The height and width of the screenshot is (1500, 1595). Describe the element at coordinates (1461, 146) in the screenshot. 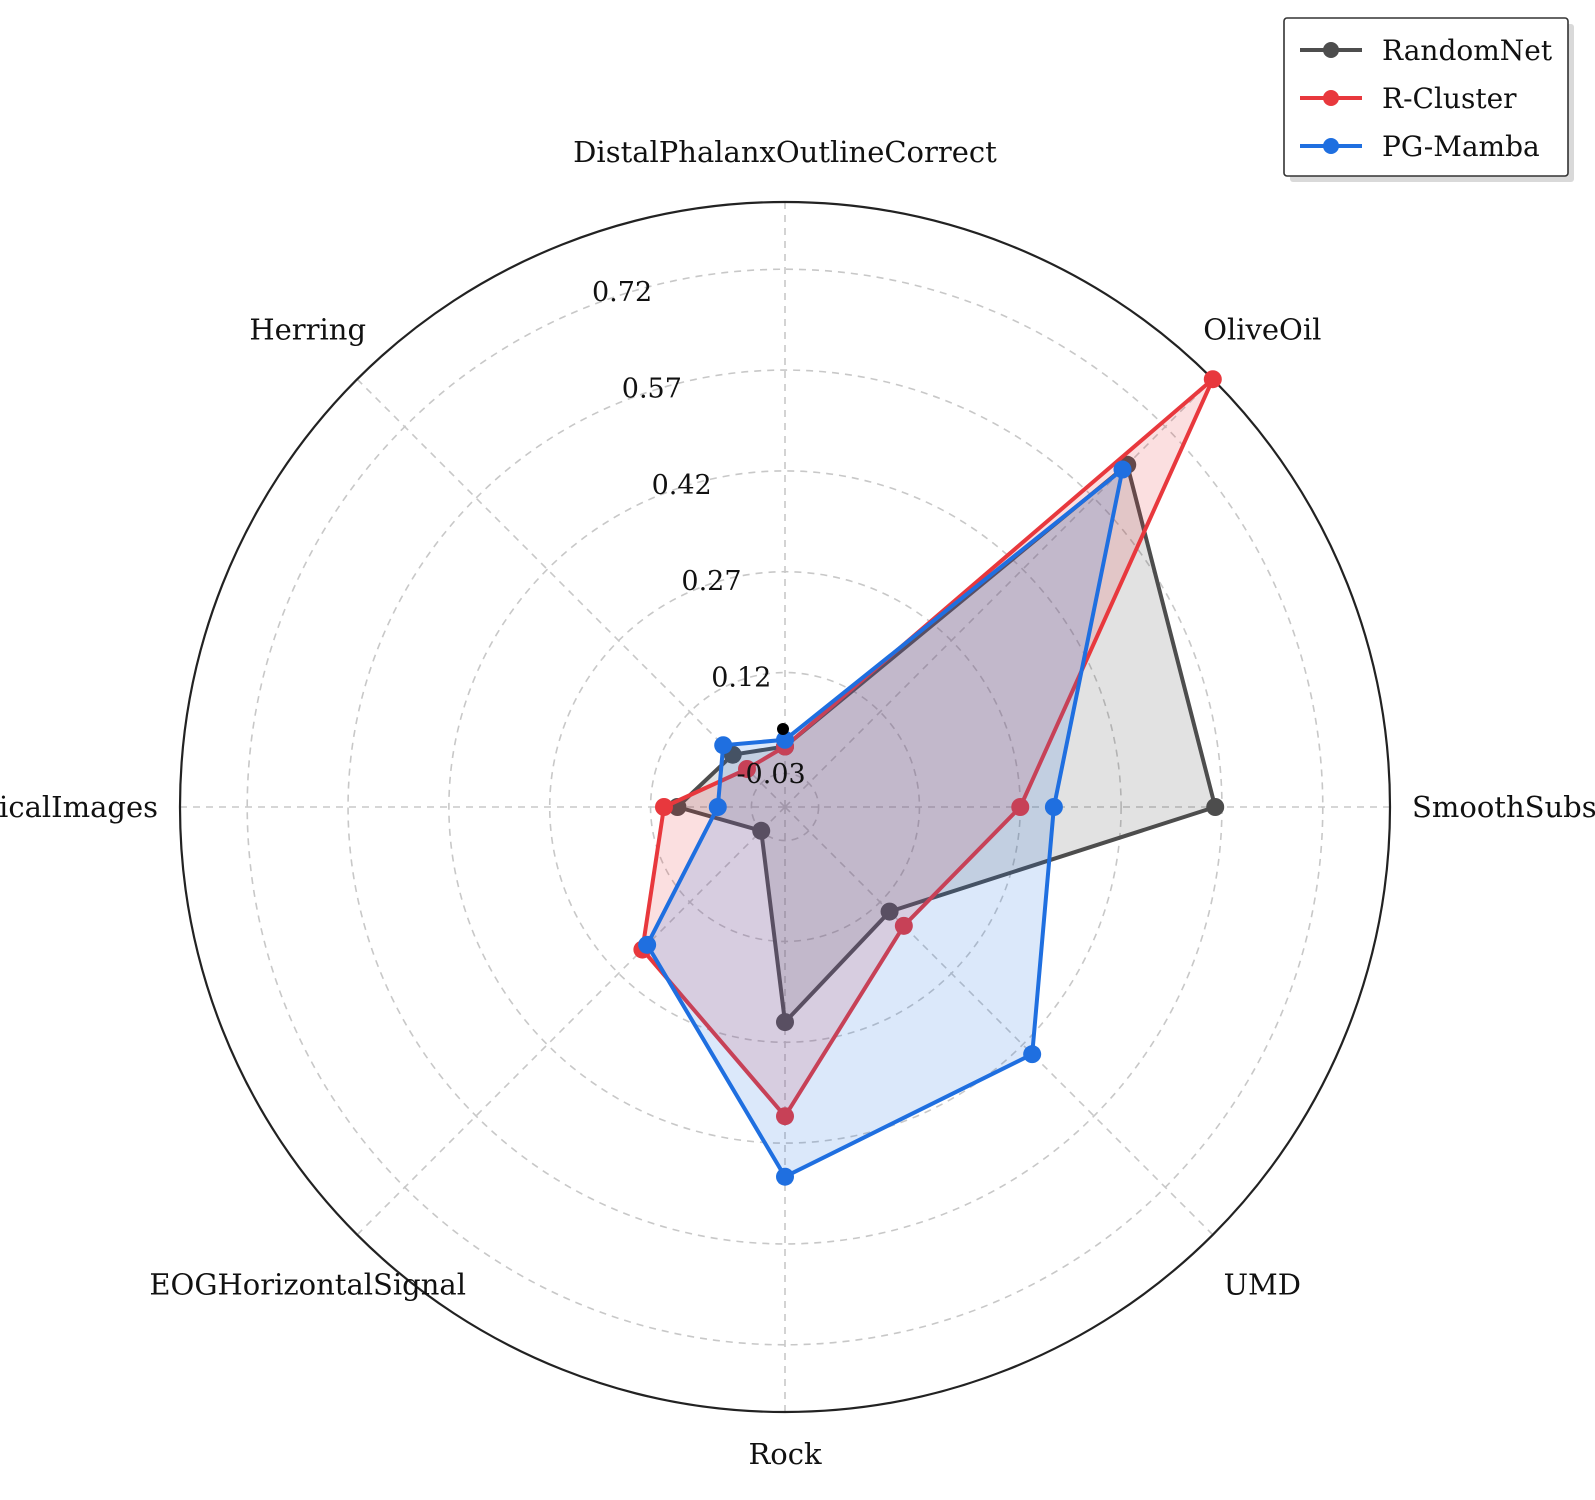

I see `legend-label-2: PG-Mamba` at that location.